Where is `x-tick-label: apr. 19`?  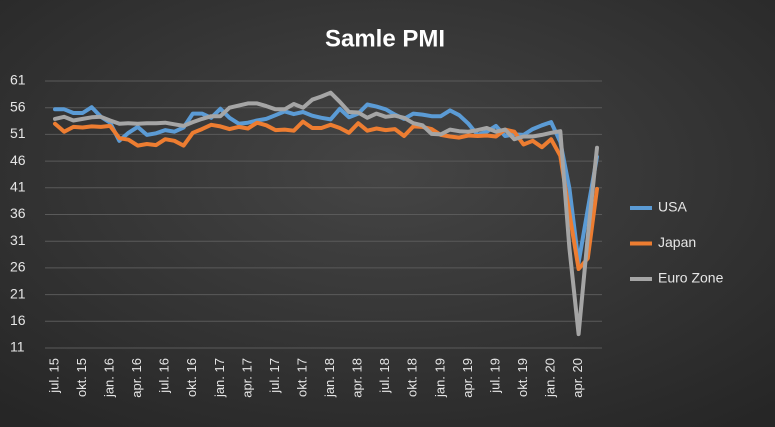
x-tick-label: apr. 19 is located at coordinates (467, 378).